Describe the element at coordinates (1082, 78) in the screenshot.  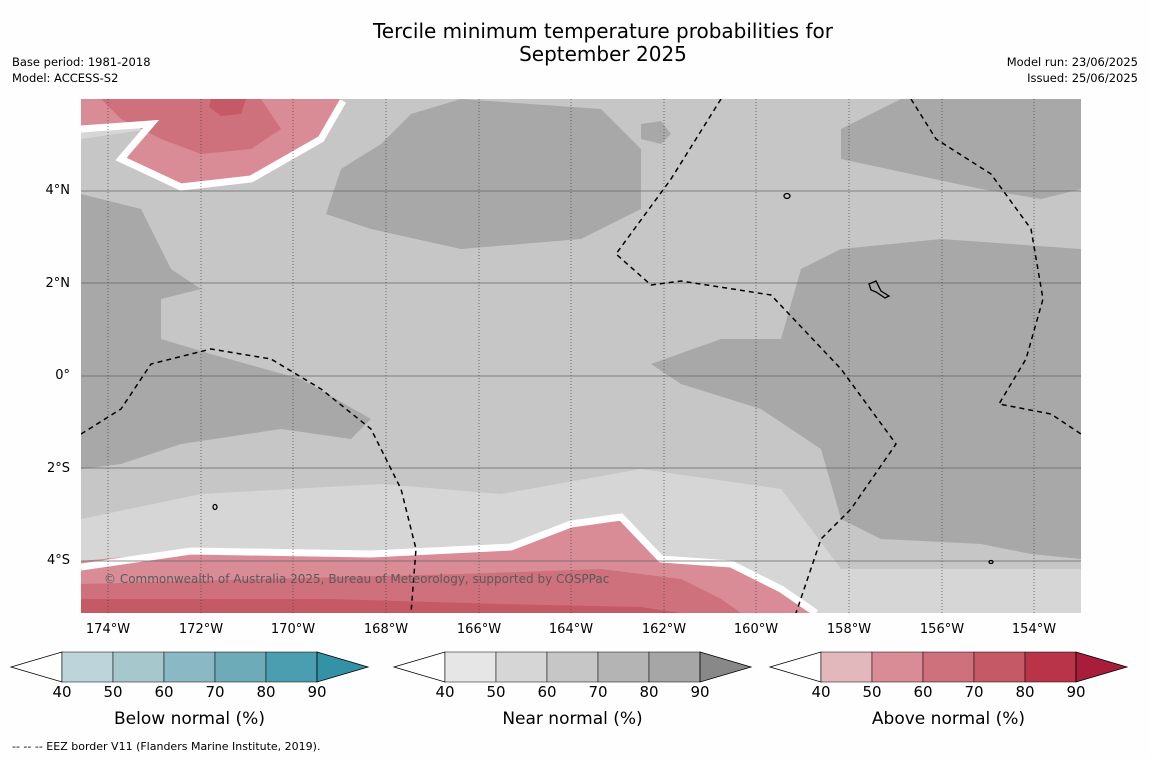
I see `issued-date: Issued: 25/06/2025` at that location.